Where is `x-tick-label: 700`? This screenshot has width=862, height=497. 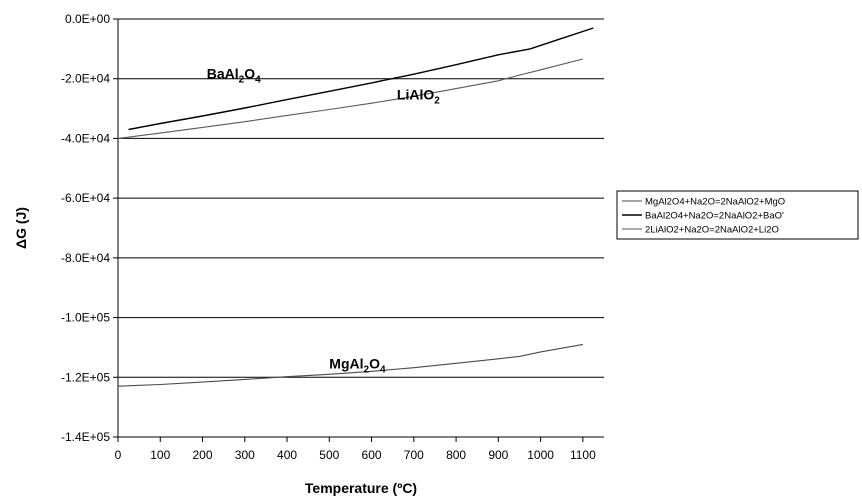 x-tick-label: 700 is located at coordinates (414, 455).